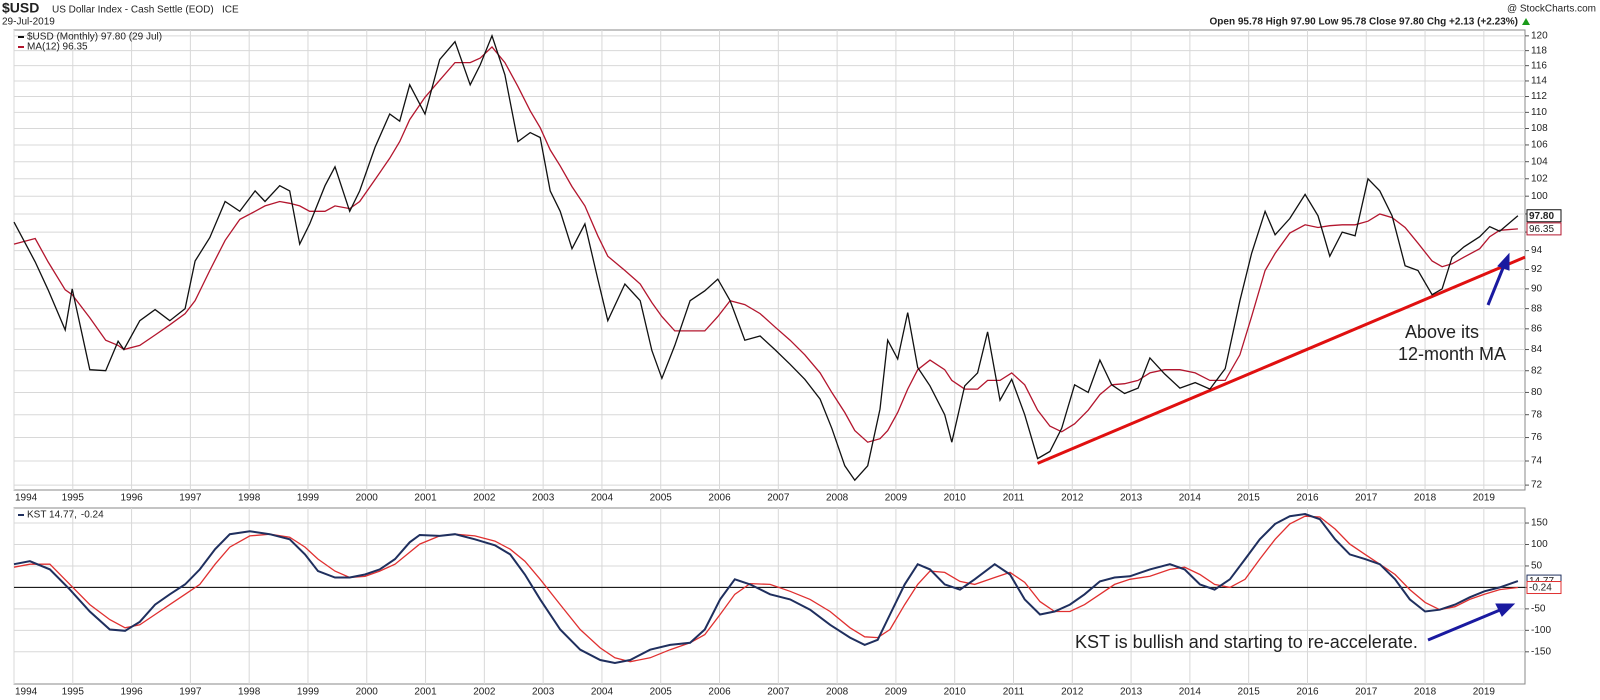 The width and height of the screenshot is (1600, 700). I want to click on value-label: 96.35, so click(1541, 229).